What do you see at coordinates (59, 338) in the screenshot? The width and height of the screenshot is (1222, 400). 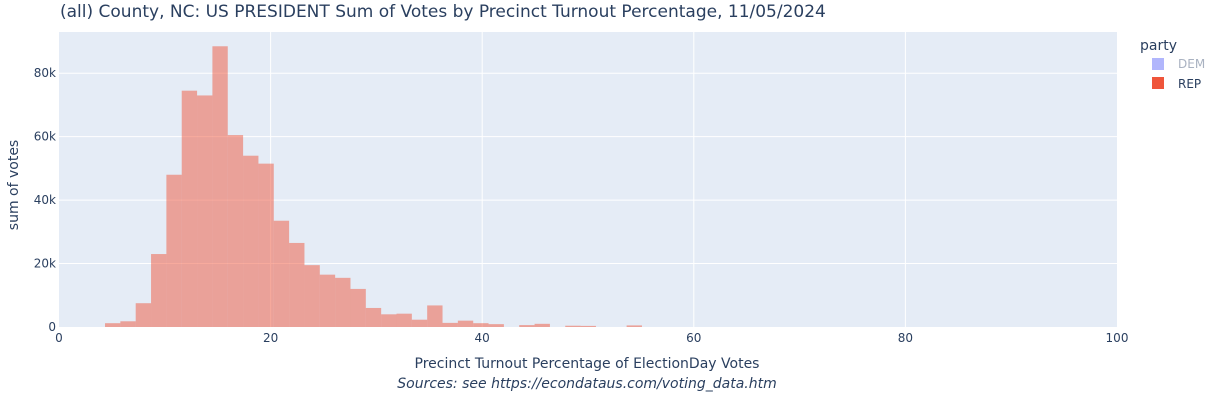 I see `x-tick-label: 0` at bounding box center [59, 338].